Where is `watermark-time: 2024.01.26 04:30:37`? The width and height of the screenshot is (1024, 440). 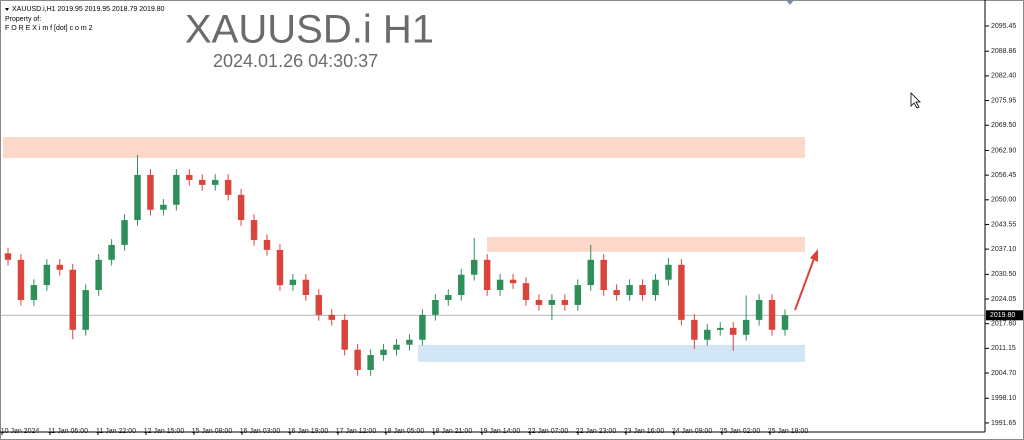 watermark-time: 2024.01.26 04:30:37 is located at coordinates (295, 61).